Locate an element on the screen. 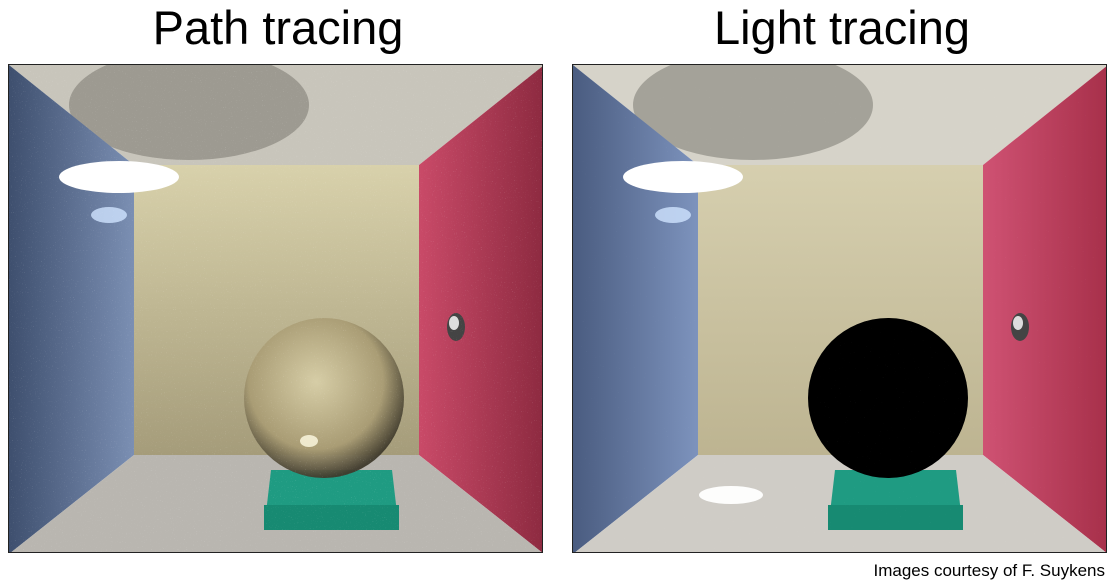 Image resolution: width=1117 pixels, height=585 pixels. light-tracing-title: Light tracing is located at coordinates (842, 27).